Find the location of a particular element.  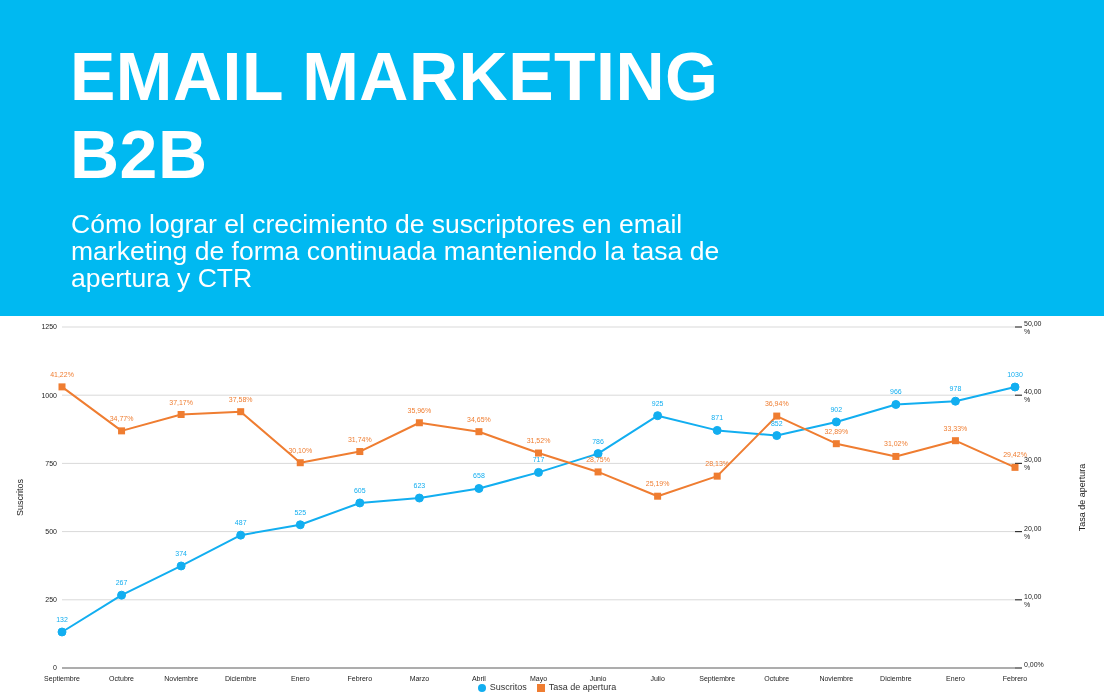

chart-subtitle: Cómo lograr el crecimiento de suscriptores en email marketing de forma continuada manteniendo la tasa de apertura y CTR is located at coordinates (396, 251).